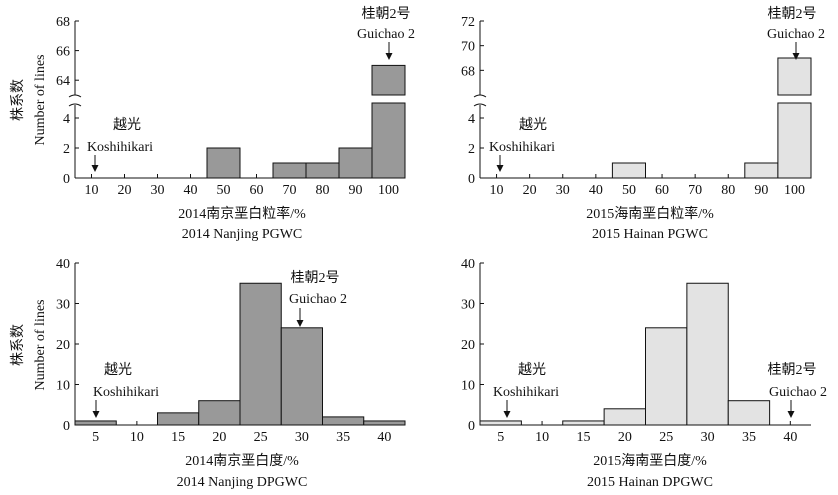 Image resolution: width=838 pixels, height=495 pixels. Describe the element at coordinates (66, 149) in the screenshot. I see `y-tick-label: 2` at that location.